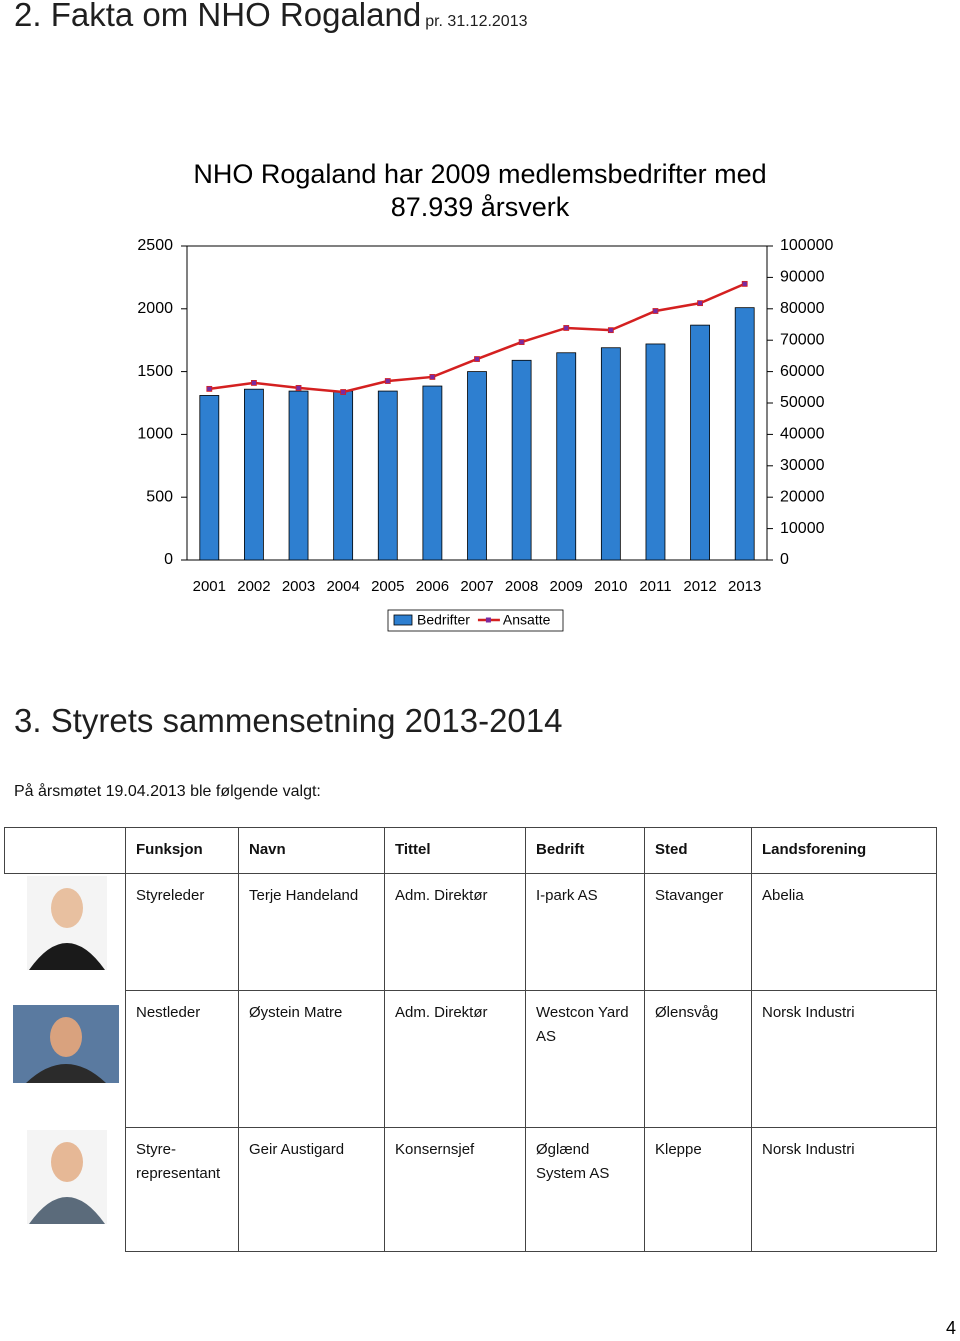 The height and width of the screenshot is (1341, 960). Describe the element at coordinates (802, 434) in the screenshot. I see `y2-tick-label: 40000` at that location.